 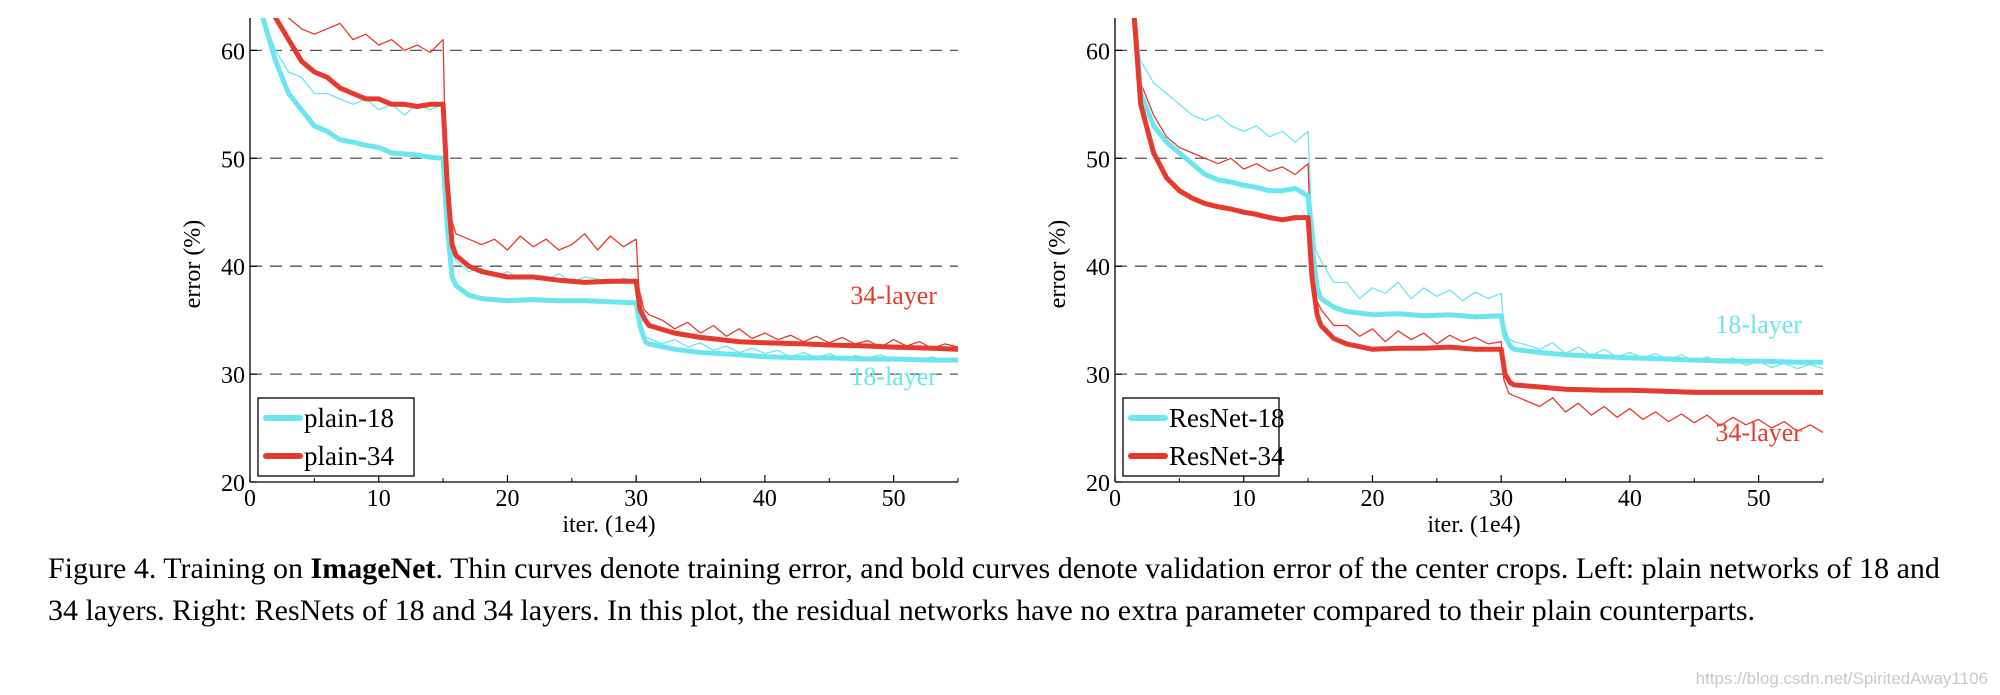 What do you see at coordinates (349, 418) in the screenshot?
I see `legend-label: plain-18` at bounding box center [349, 418].